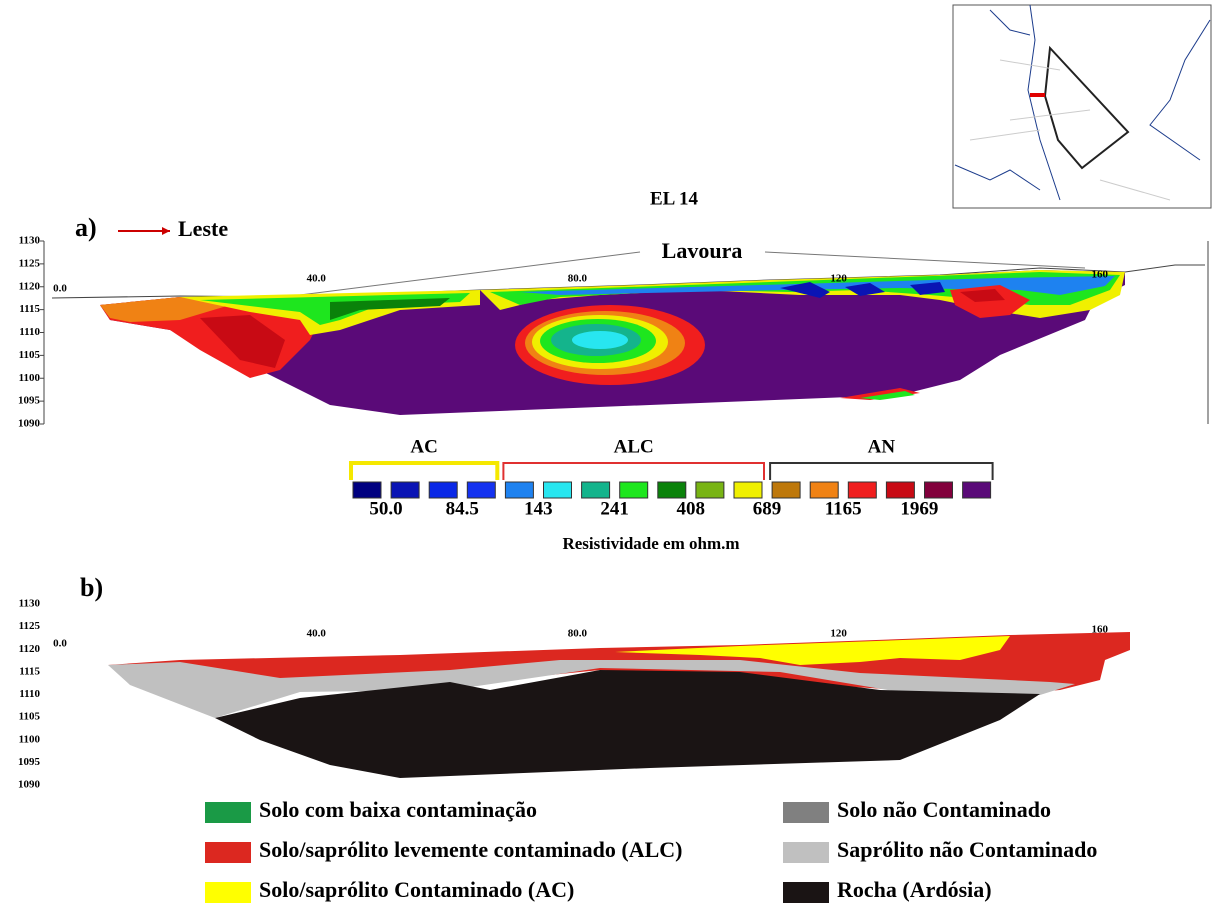  I want to click on legend-label: Saprólito não Contaminado, so click(967, 849).